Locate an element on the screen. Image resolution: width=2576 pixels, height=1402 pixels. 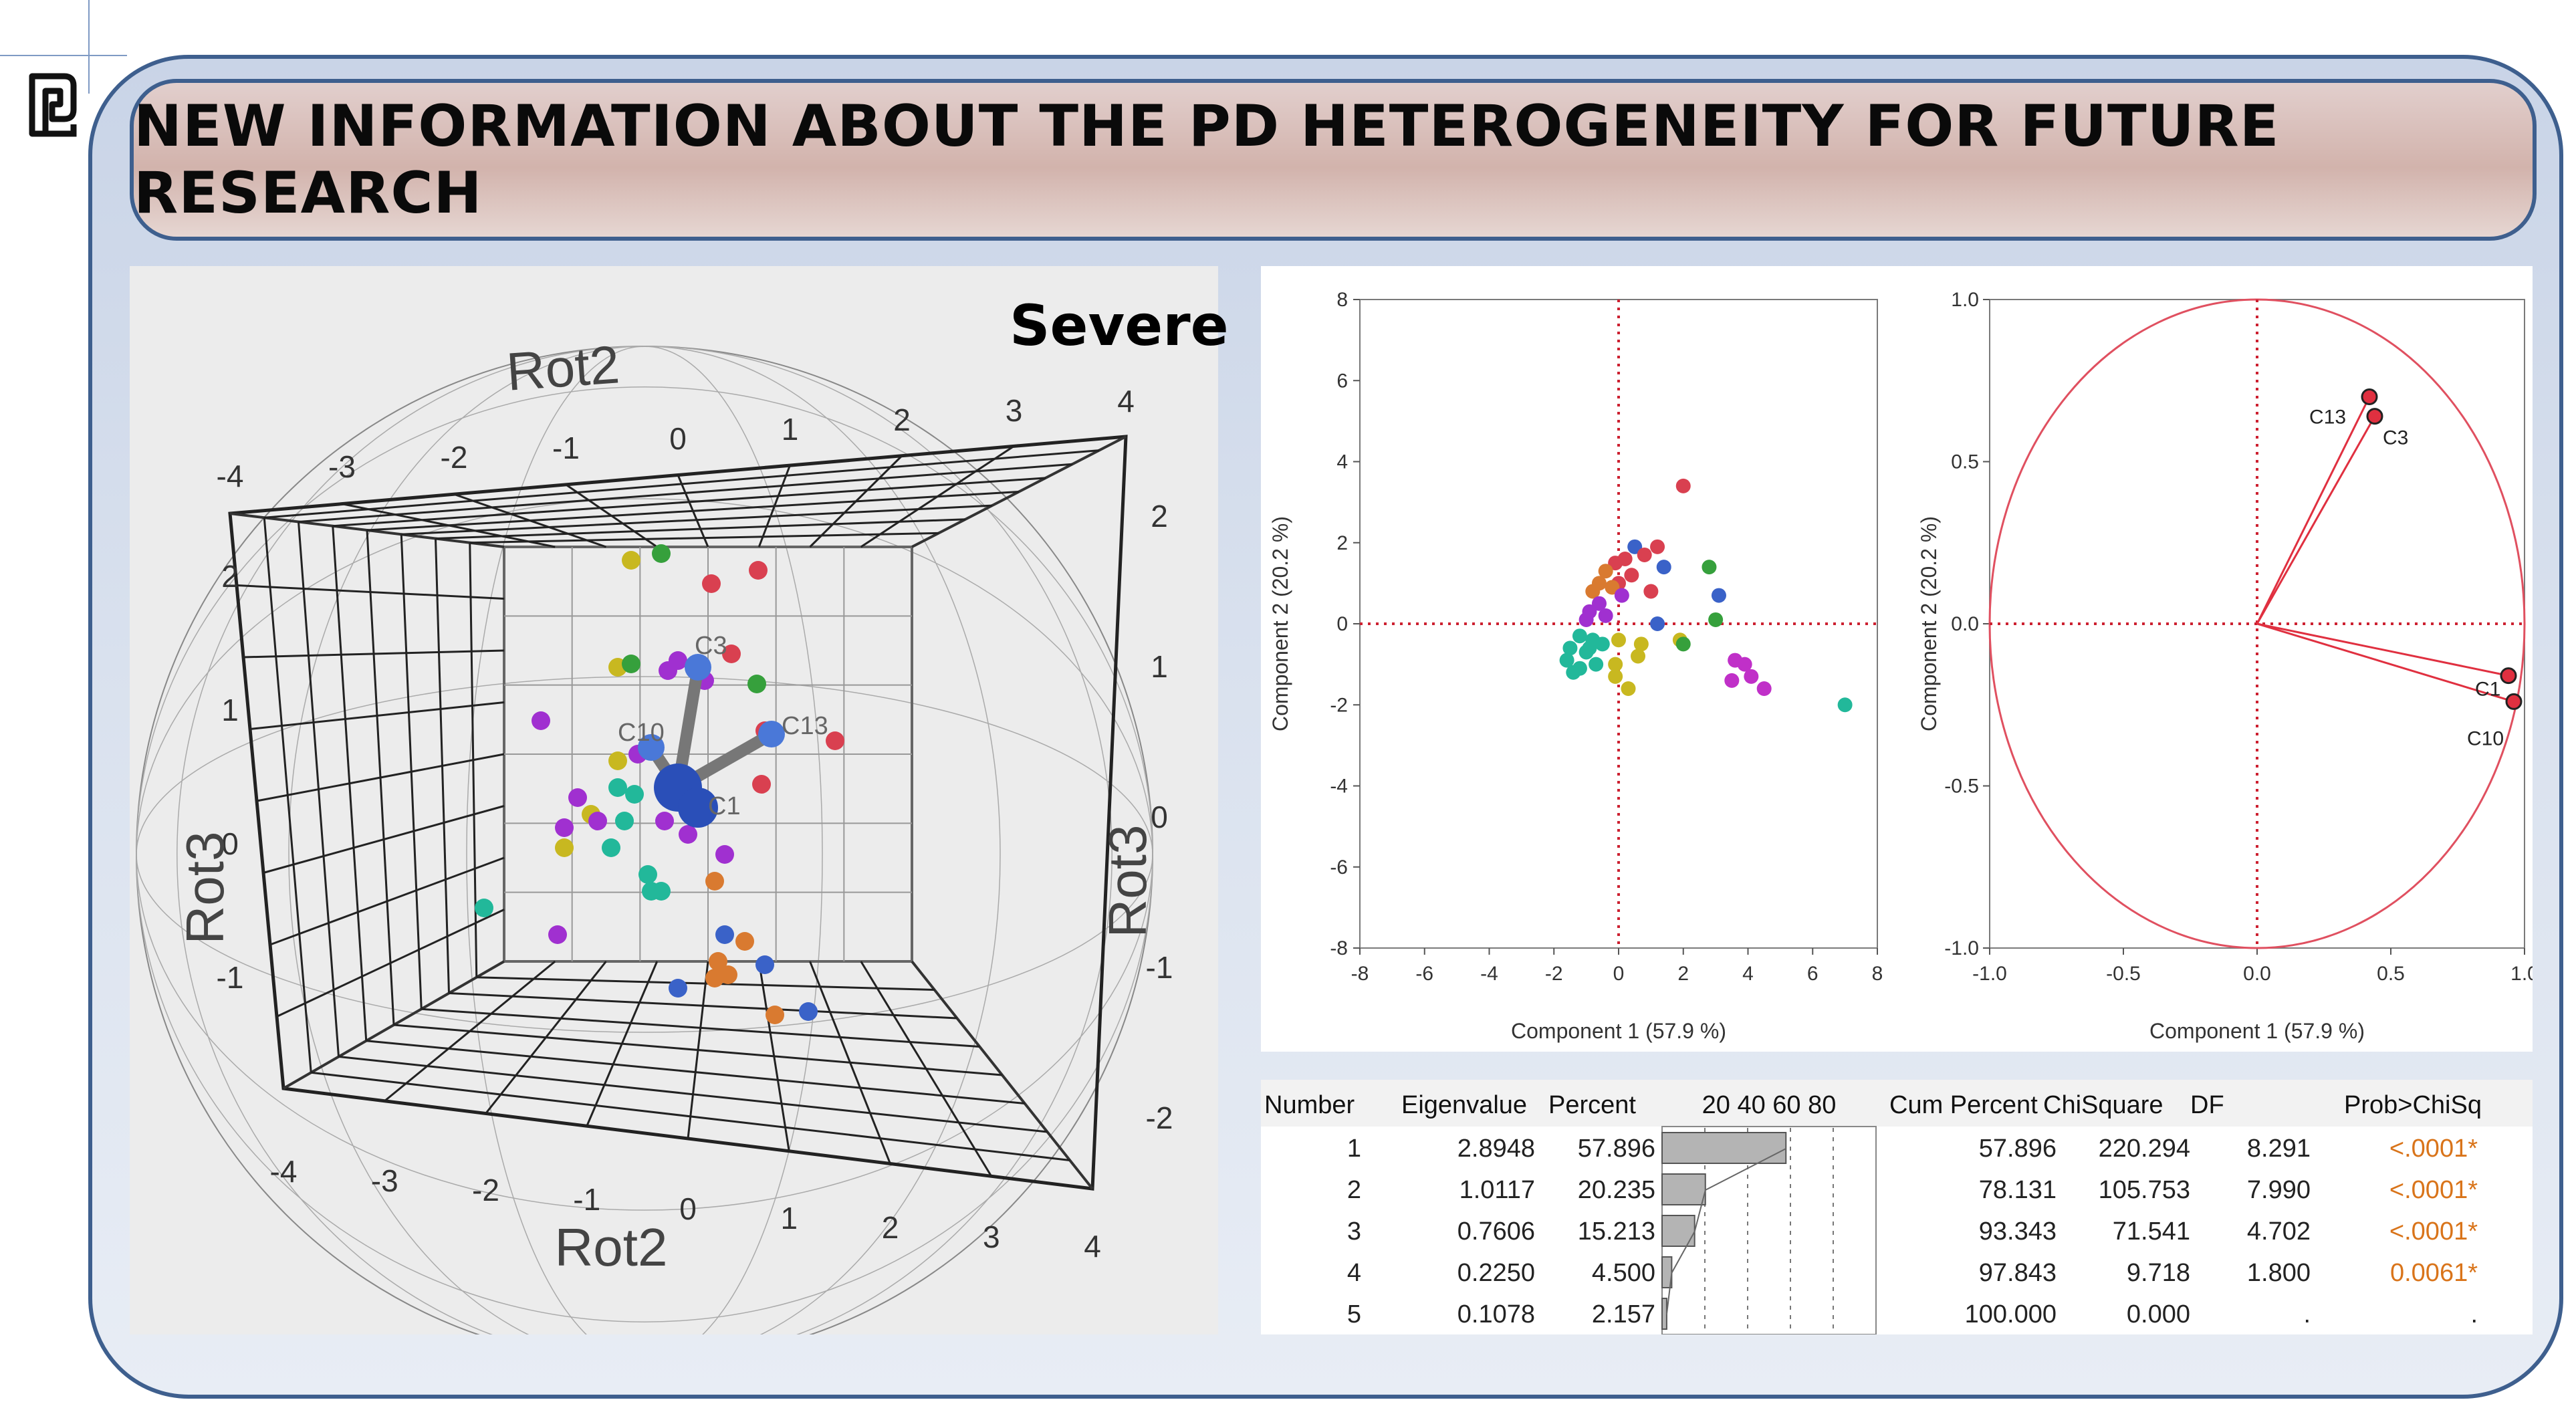
cell-chisquare: 220.294 is located at coordinates (2144, 1149).